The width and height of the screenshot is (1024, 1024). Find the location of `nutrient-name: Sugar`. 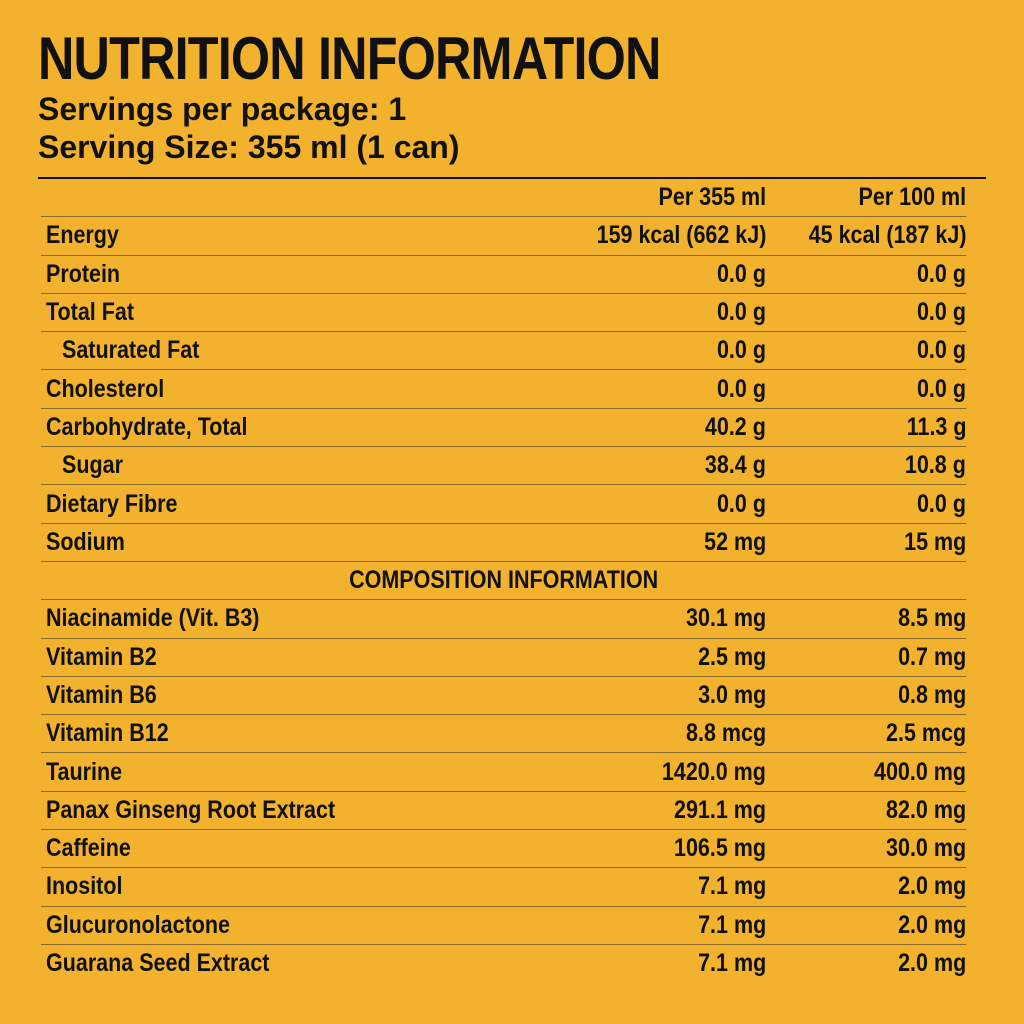

nutrient-name: Sugar is located at coordinates (296, 466).